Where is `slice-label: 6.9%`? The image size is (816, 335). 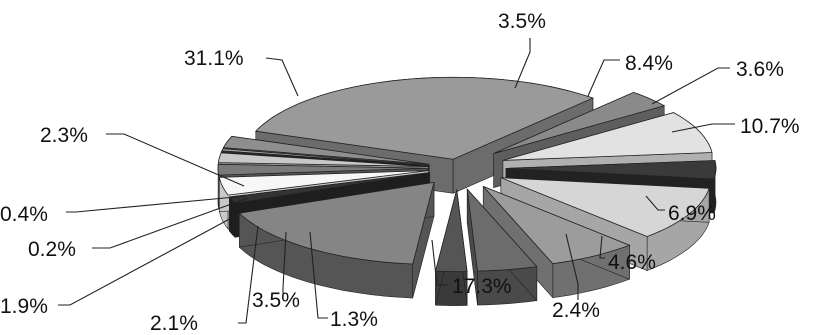 slice-label: 6.9% is located at coordinates (692, 213).